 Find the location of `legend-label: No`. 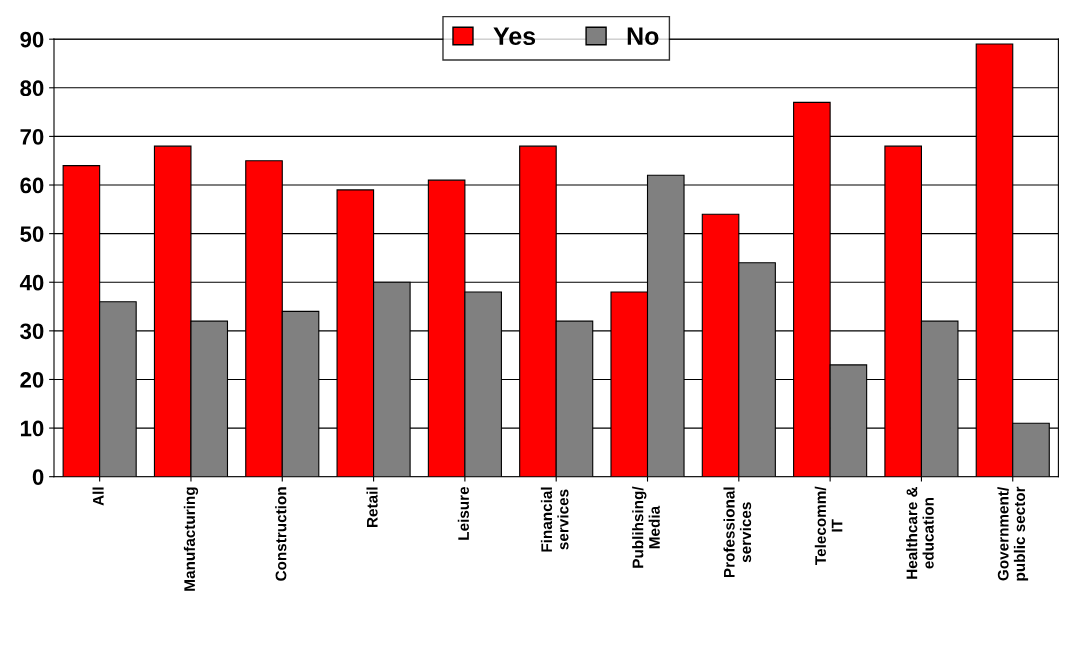

legend-label: No is located at coordinates (643, 36).